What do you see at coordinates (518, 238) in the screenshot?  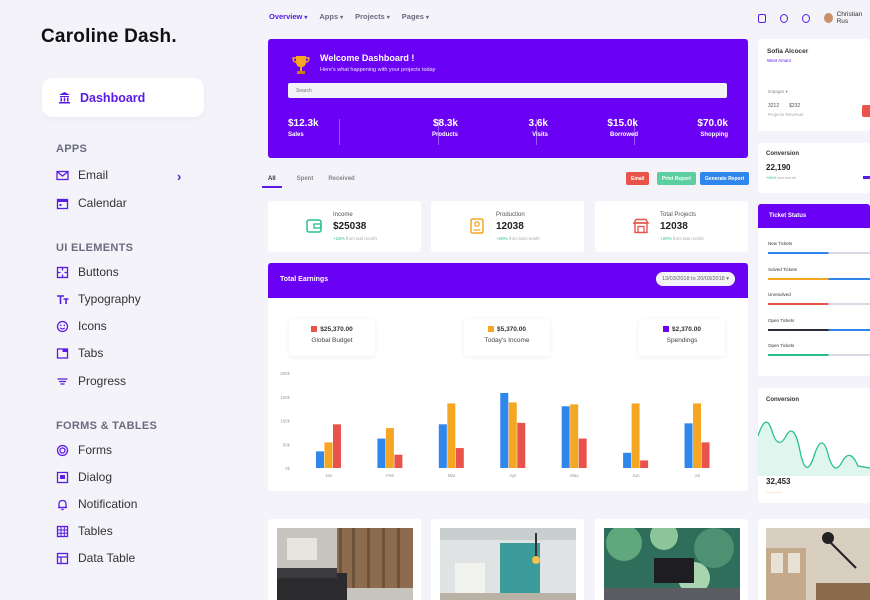 I see `card-subtext: +20% from last month` at bounding box center [518, 238].